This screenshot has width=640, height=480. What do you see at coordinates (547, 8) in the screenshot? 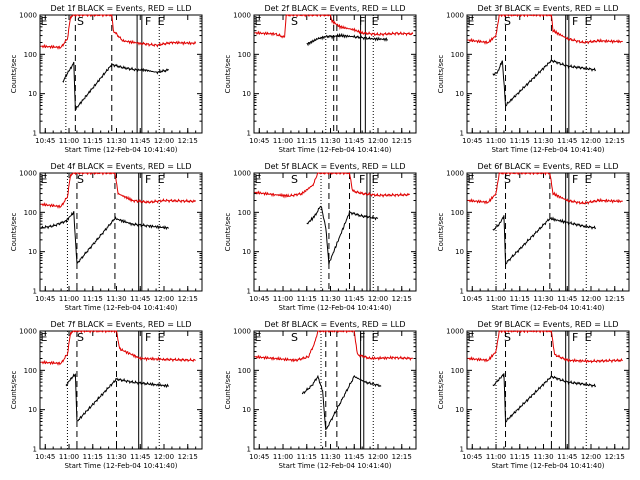
I see `panel-title: Det 3f BLACK = Events, RED = LLD` at bounding box center [547, 8].